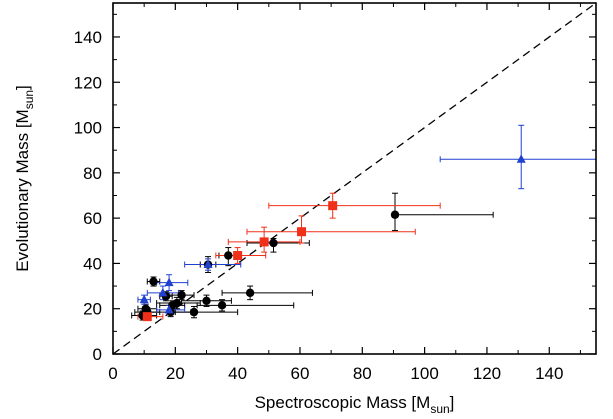 Image resolution: width=613 pixels, height=419 pixels. What do you see at coordinates (237, 373) in the screenshot?
I see `x-tick-label: 40` at bounding box center [237, 373].